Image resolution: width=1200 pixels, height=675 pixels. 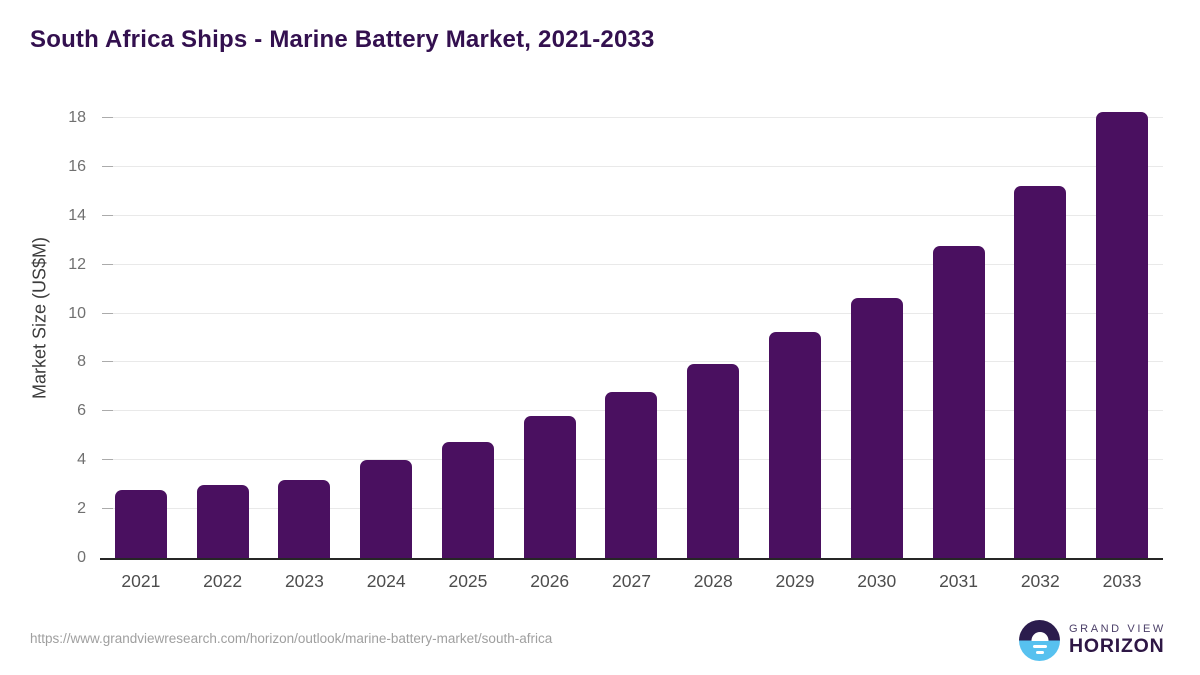 What do you see at coordinates (77, 117) in the screenshot?
I see `ytick-label-18: 18` at bounding box center [77, 117].